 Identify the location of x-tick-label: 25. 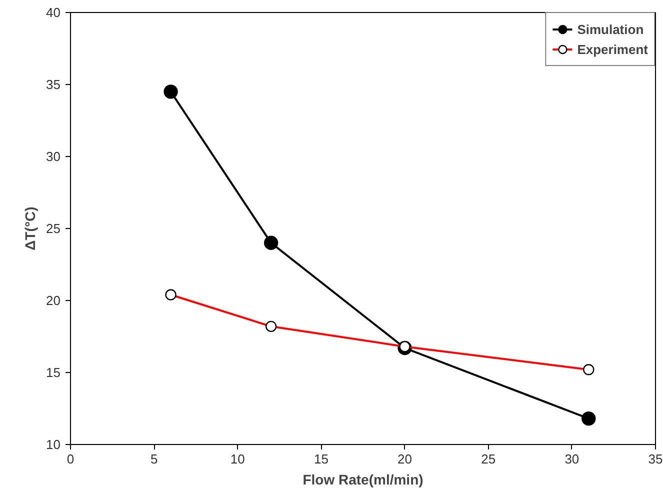
(488, 459).